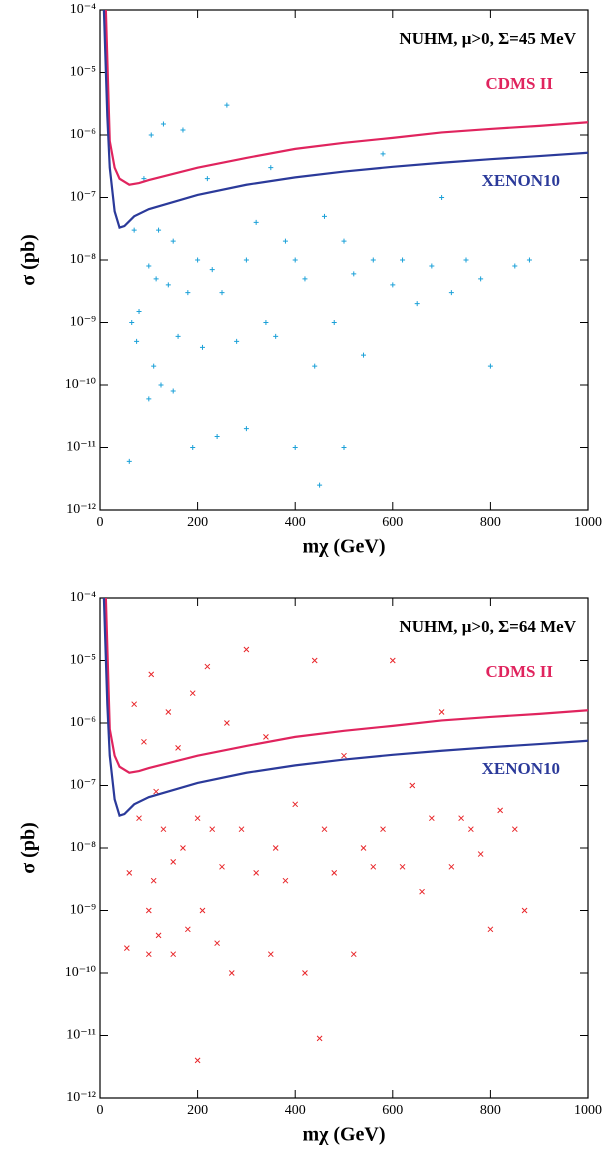  Describe the element at coordinates (100, 522) in the screenshot. I see `x-tick-label: 0` at that location.